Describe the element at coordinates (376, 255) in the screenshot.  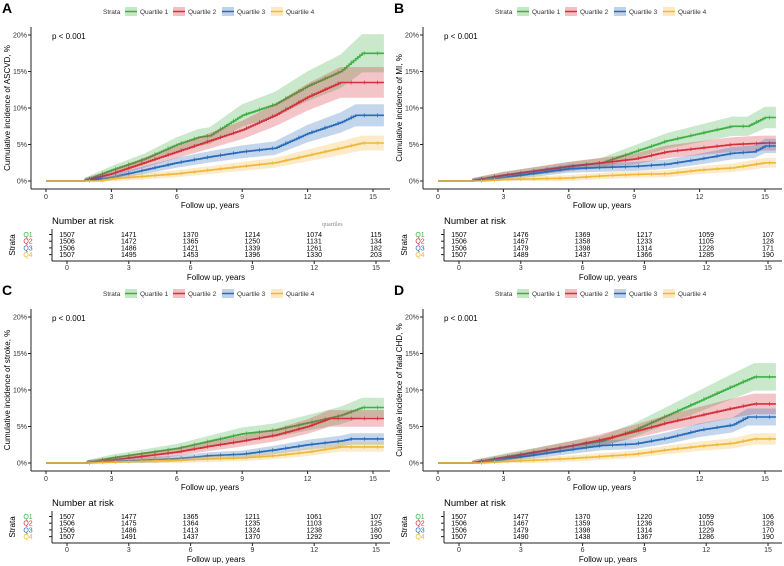
I see `risk-count: 203` at that location.